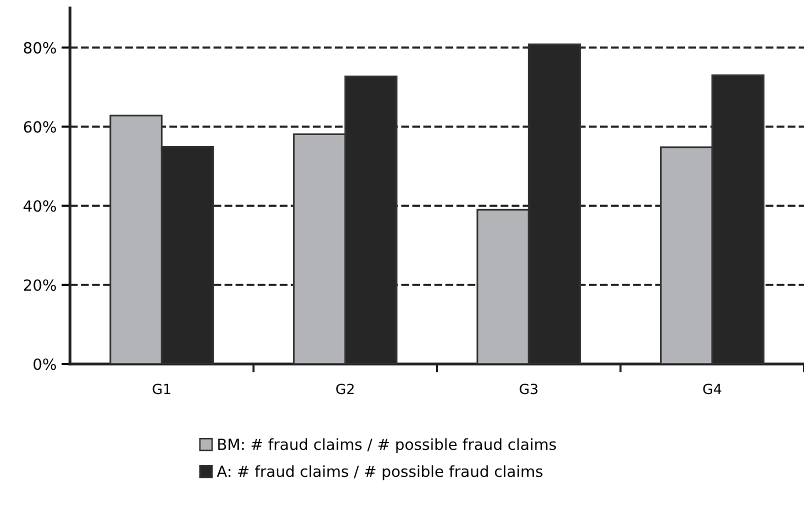 Image resolution: width=804 pixels, height=508 pixels. What do you see at coordinates (40, 48) in the screenshot?
I see `y-tick-label: 80%` at bounding box center [40, 48].